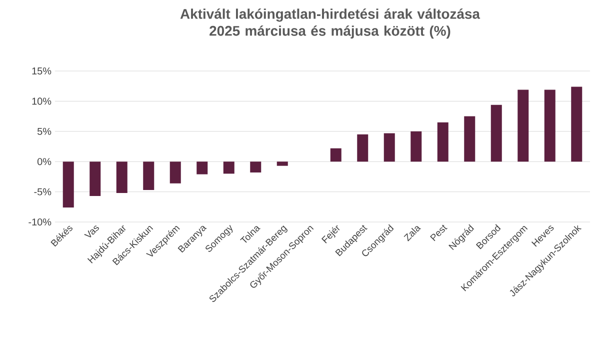 The height and width of the screenshot is (341, 605). Describe the element at coordinates (412, 234) in the screenshot. I see `x-tick-label: Zala` at that location.